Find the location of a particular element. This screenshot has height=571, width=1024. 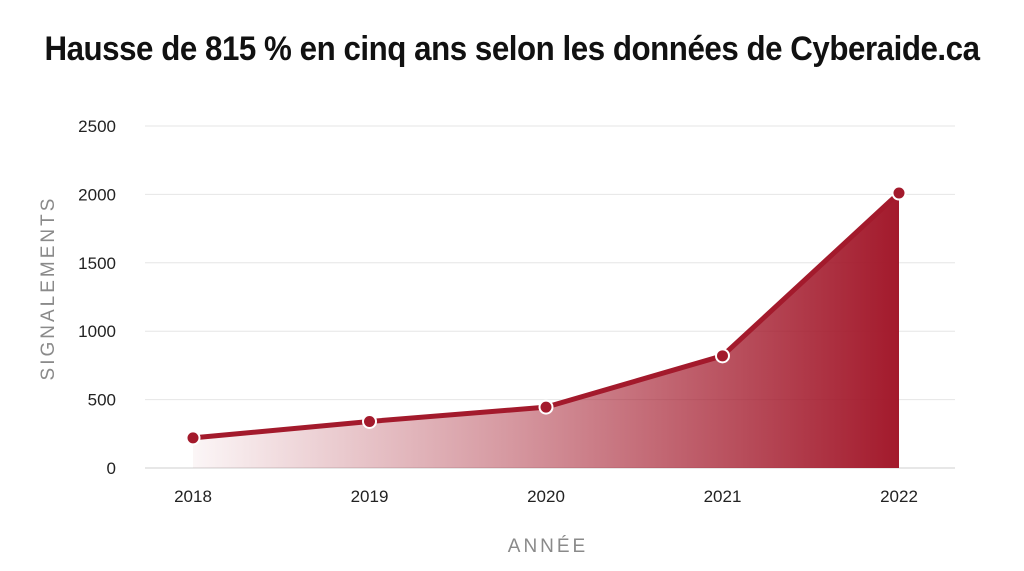

data-point-2022 is located at coordinates (899, 193).